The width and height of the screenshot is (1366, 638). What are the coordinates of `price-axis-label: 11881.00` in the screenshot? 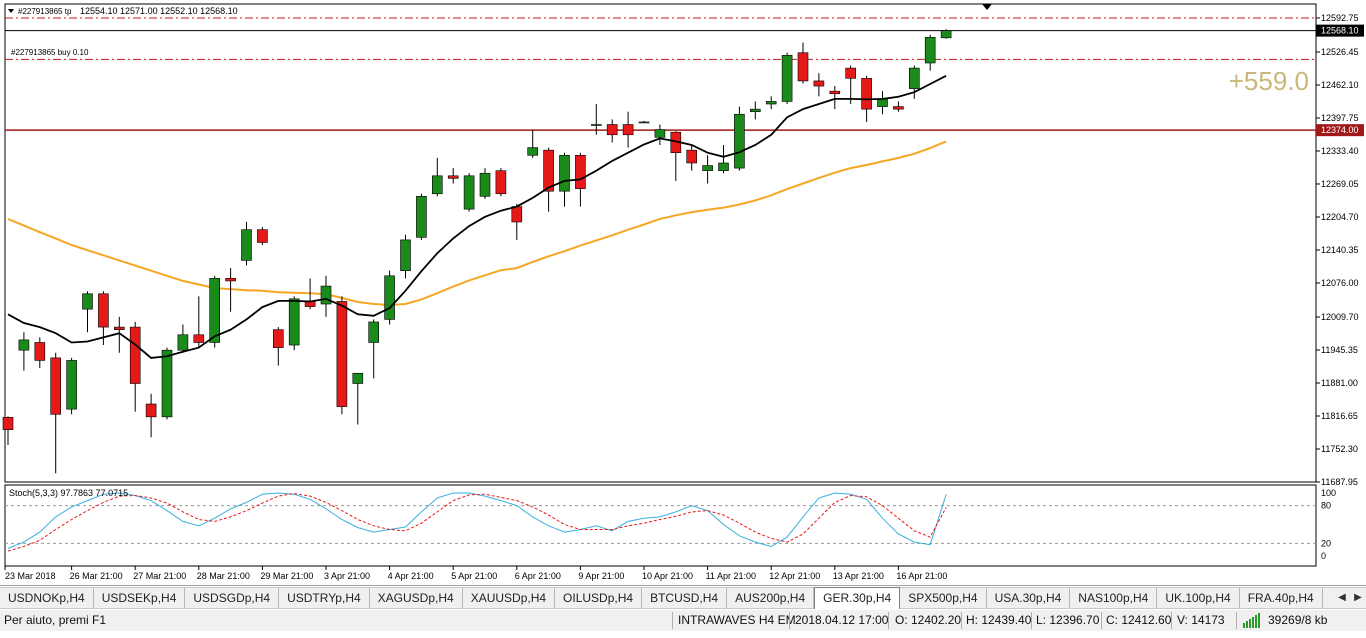 It's located at (1339, 383).